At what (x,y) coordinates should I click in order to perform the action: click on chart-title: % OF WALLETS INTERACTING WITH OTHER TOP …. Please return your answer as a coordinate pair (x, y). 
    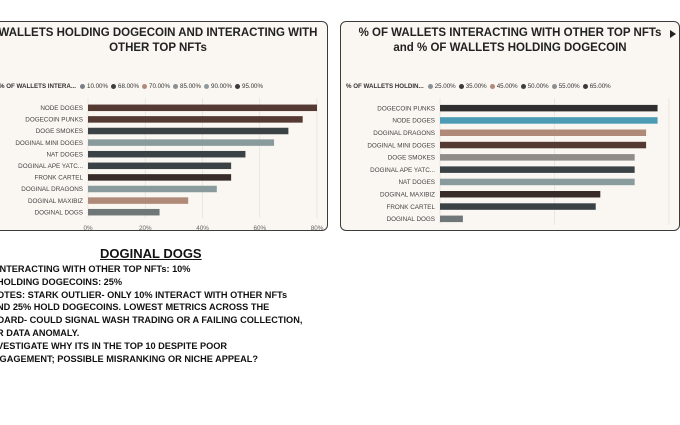
    Looking at the image, I should click on (510, 40).